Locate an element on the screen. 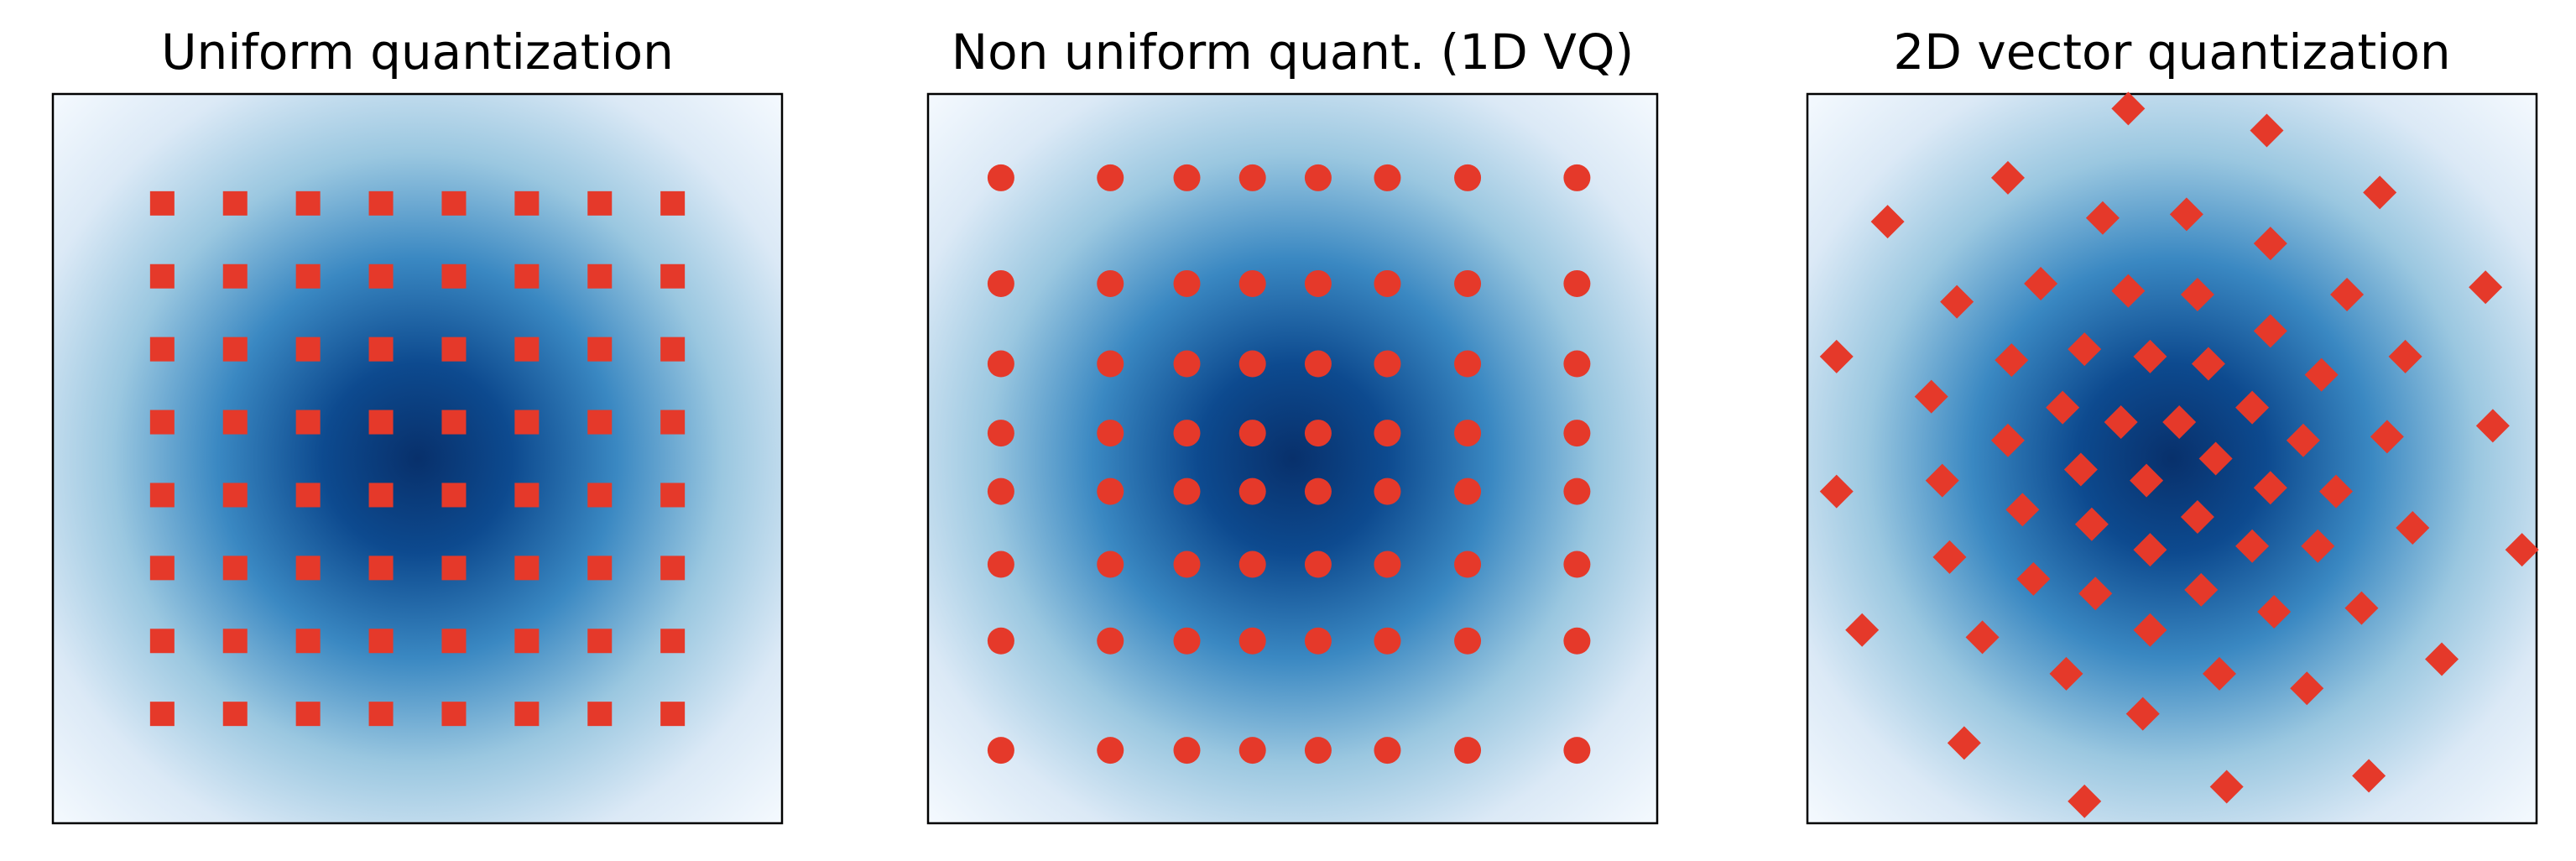  panel-title: Non uniform quant. (1D VQ) is located at coordinates (1293, 52).